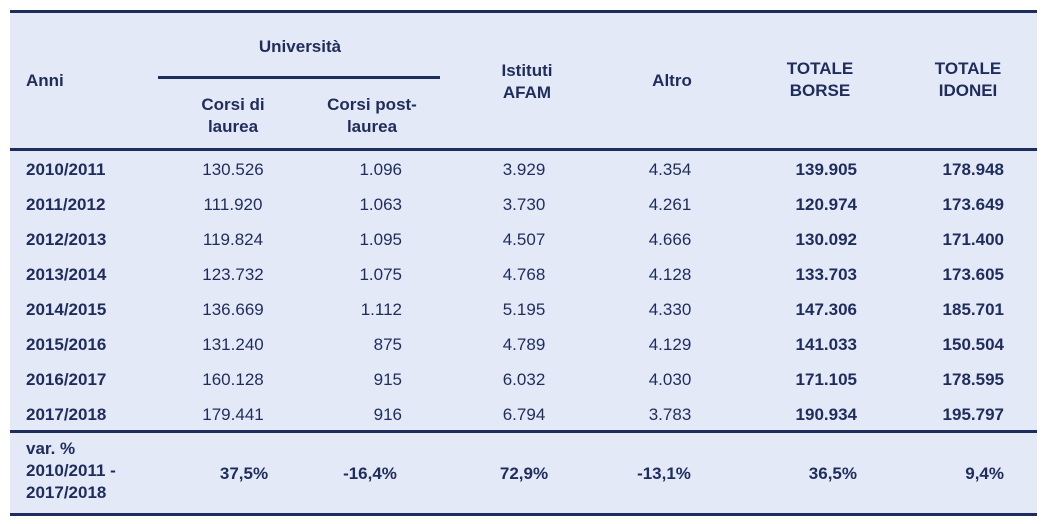  Describe the element at coordinates (233, 169) in the screenshot. I see `row-corsi-laurea: 130.526` at that location.